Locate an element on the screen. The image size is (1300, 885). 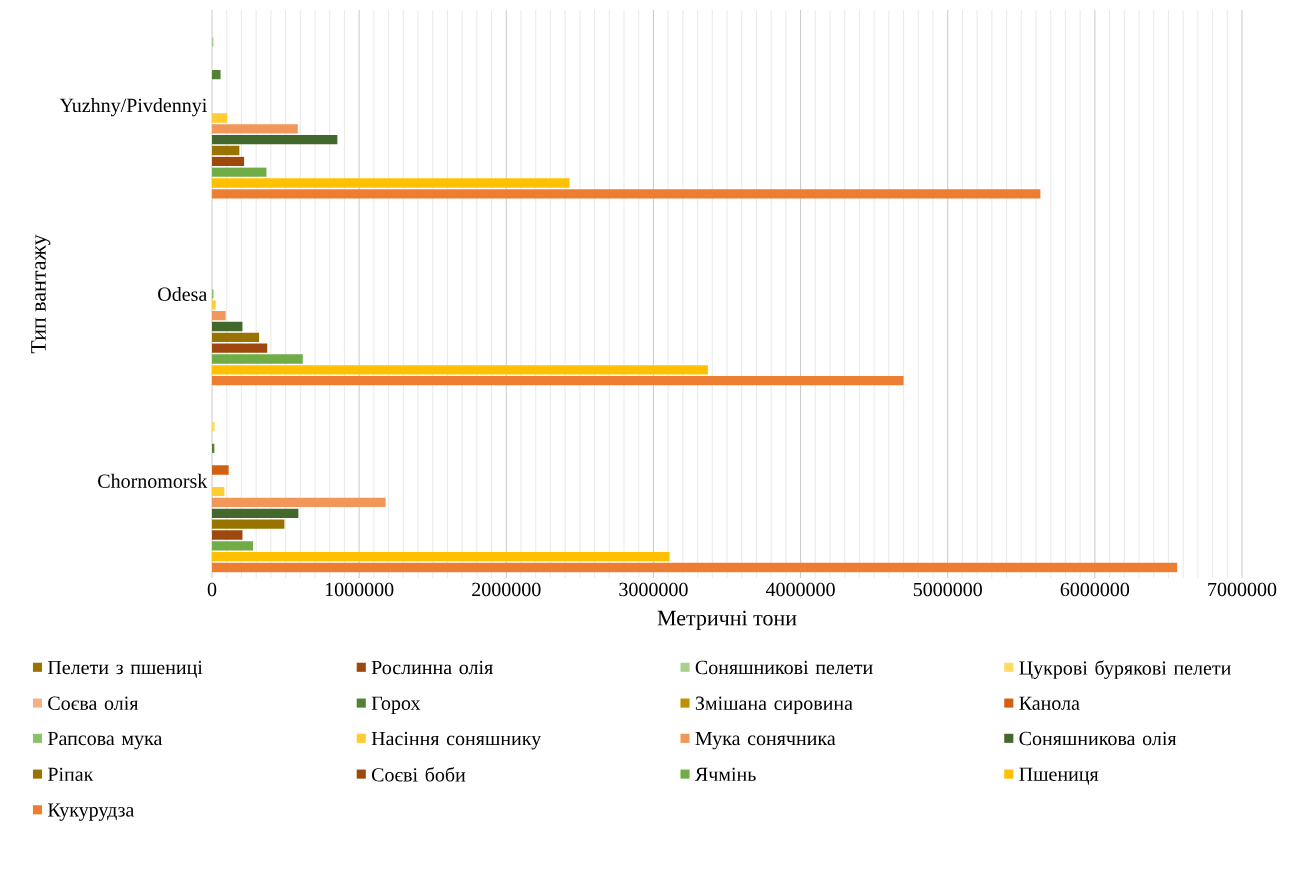
x-tick-label: 1000000 is located at coordinates (359, 589).